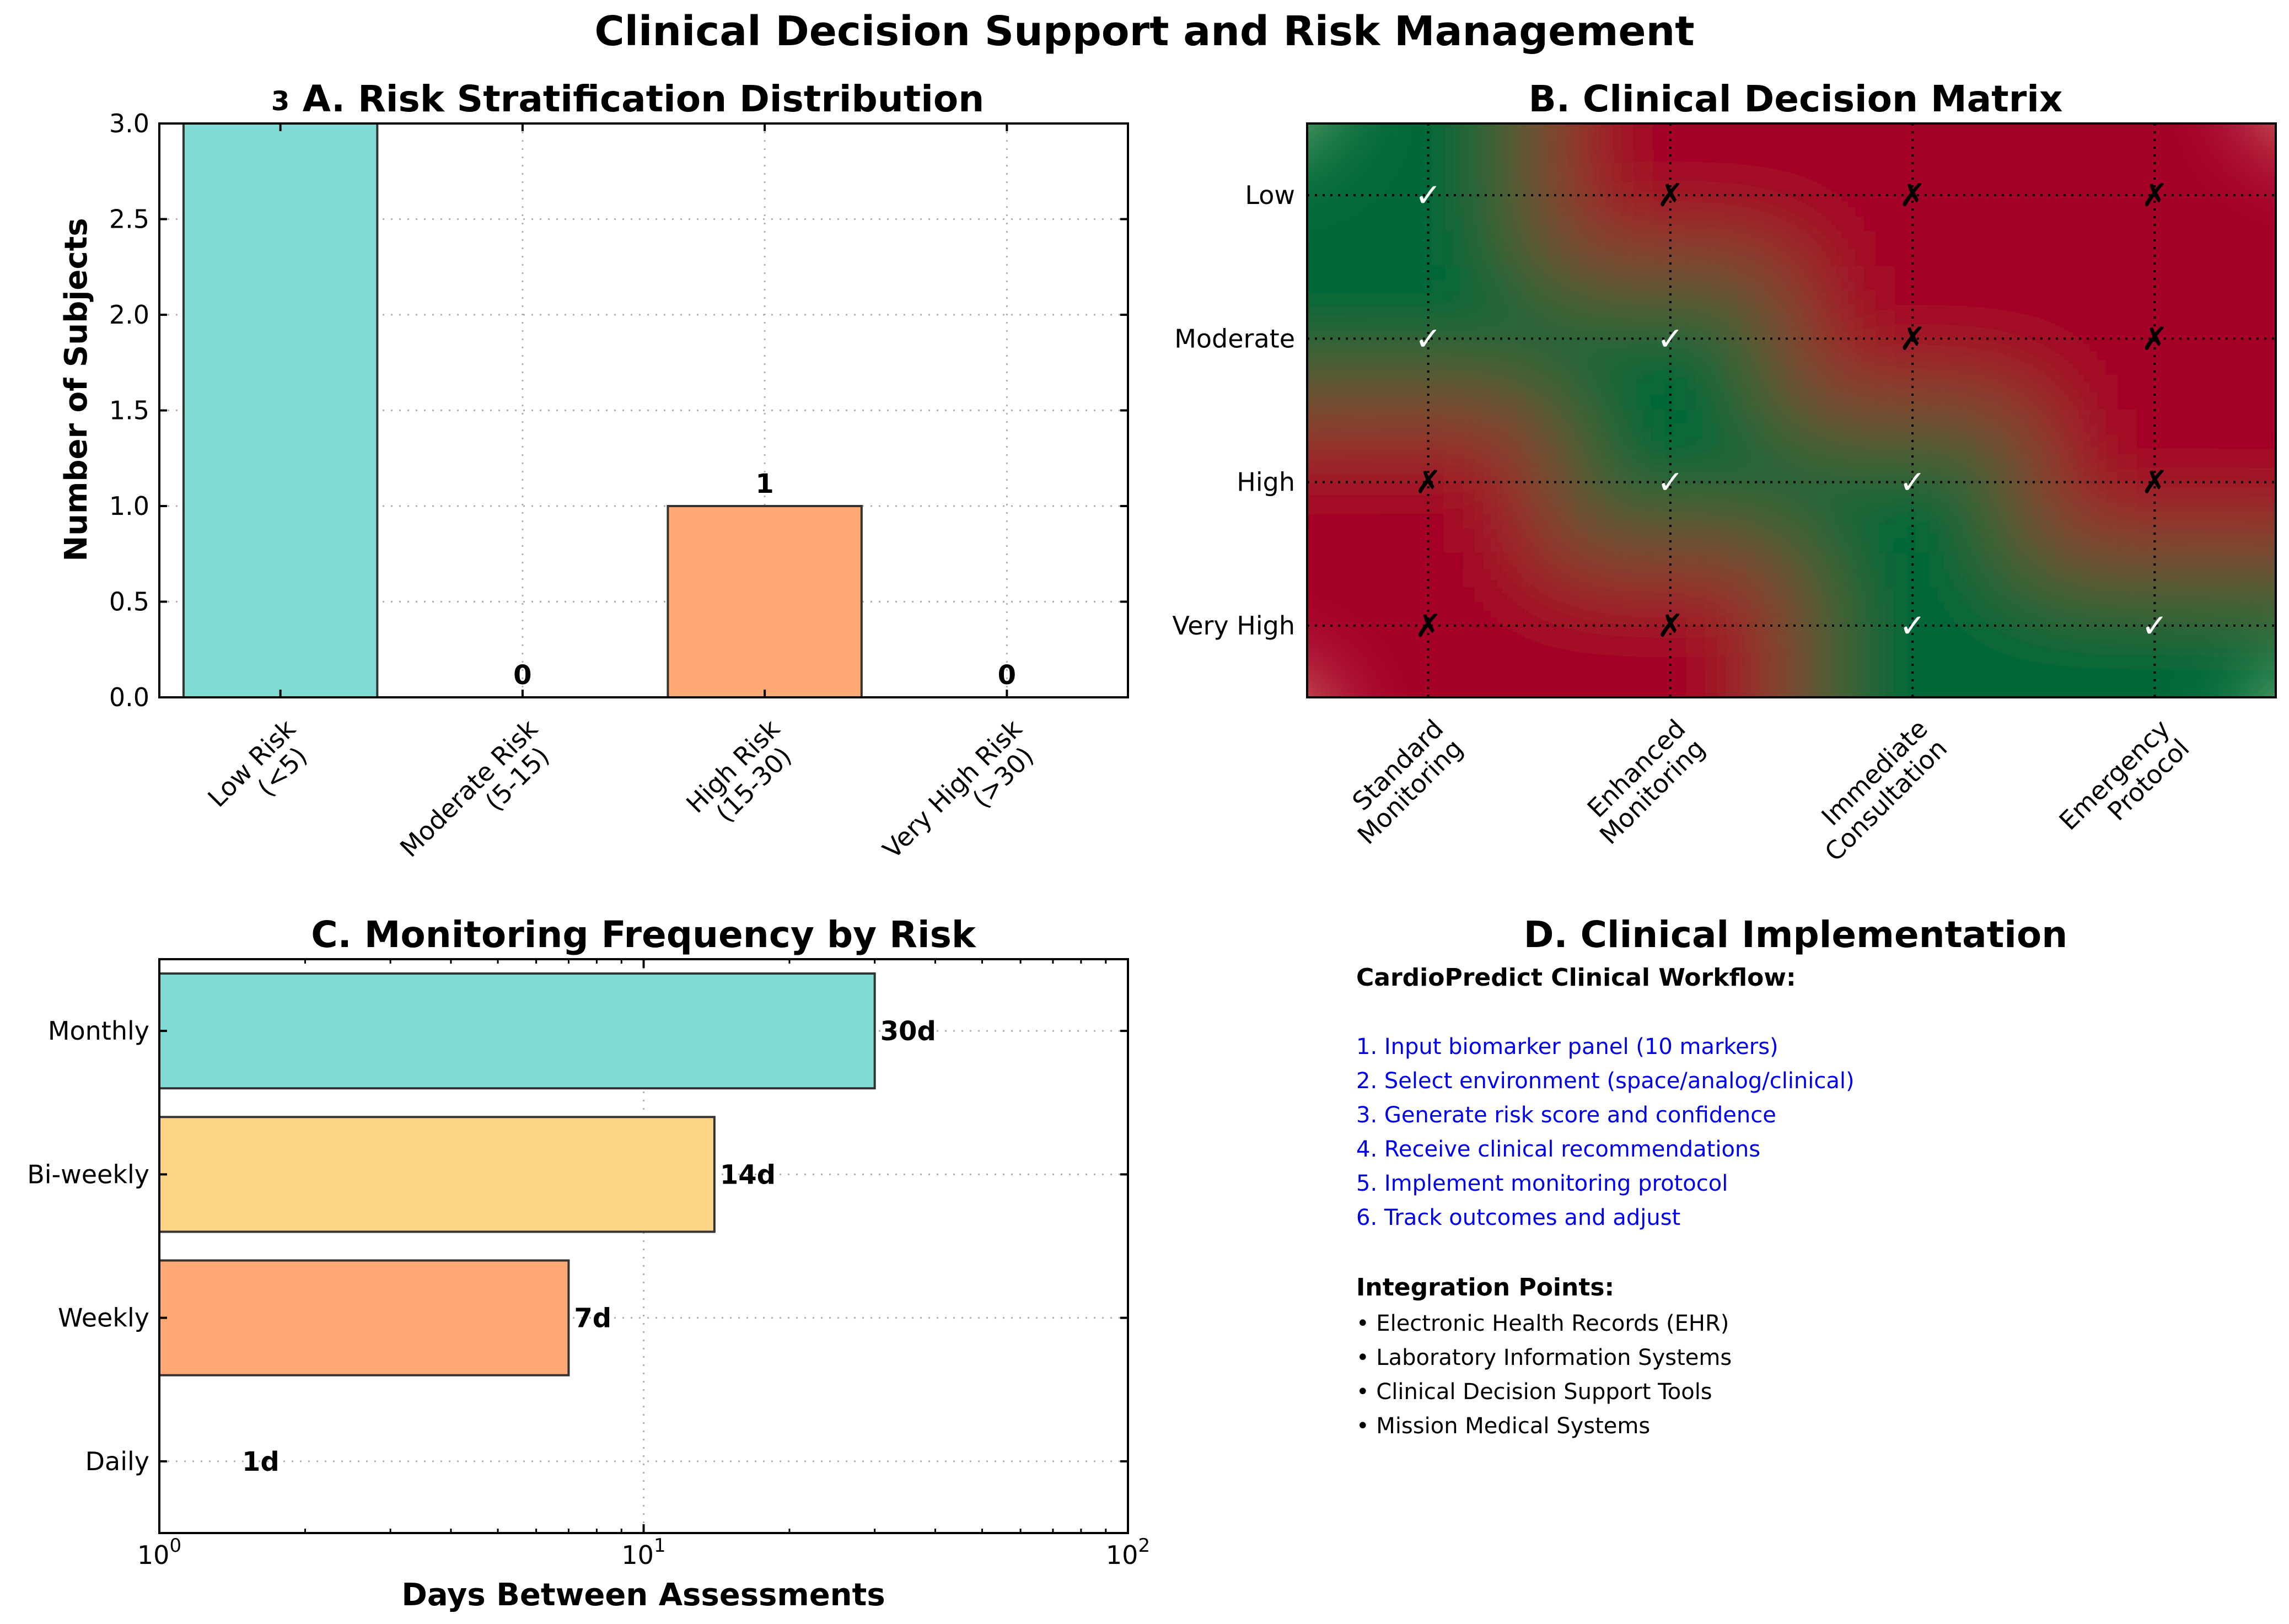 This screenshot has width=2289, height=1624. What do you see at coordinates (643, 1595) in the screenshot?
I see `panel-c-xlabel: Days Between Assessments` at bounding box center [643, 1595].